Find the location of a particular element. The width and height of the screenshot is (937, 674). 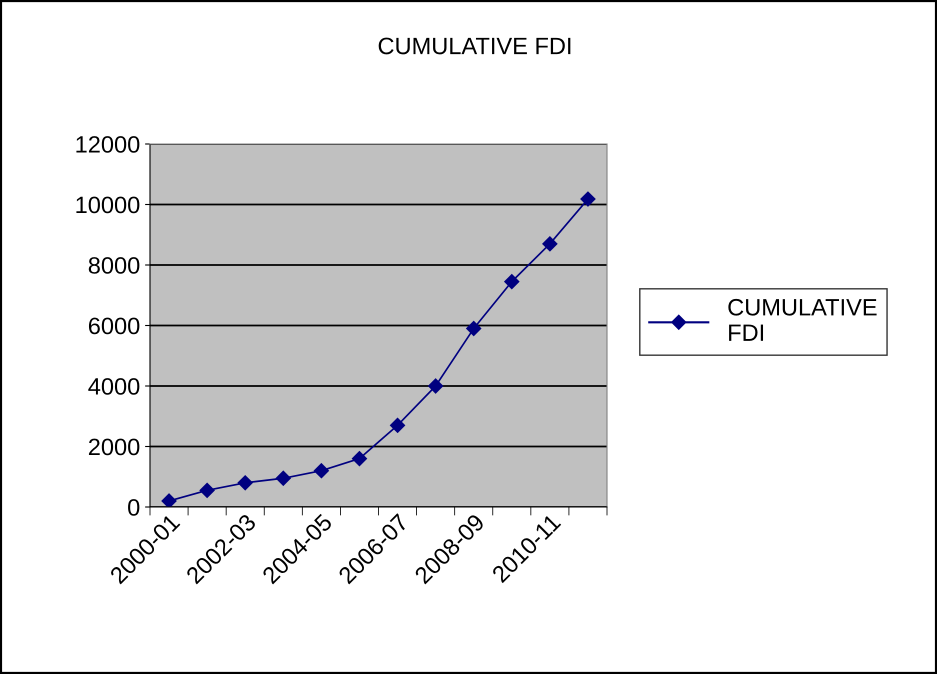

y-tick-label: 0 is located at coordinates (134, 507).